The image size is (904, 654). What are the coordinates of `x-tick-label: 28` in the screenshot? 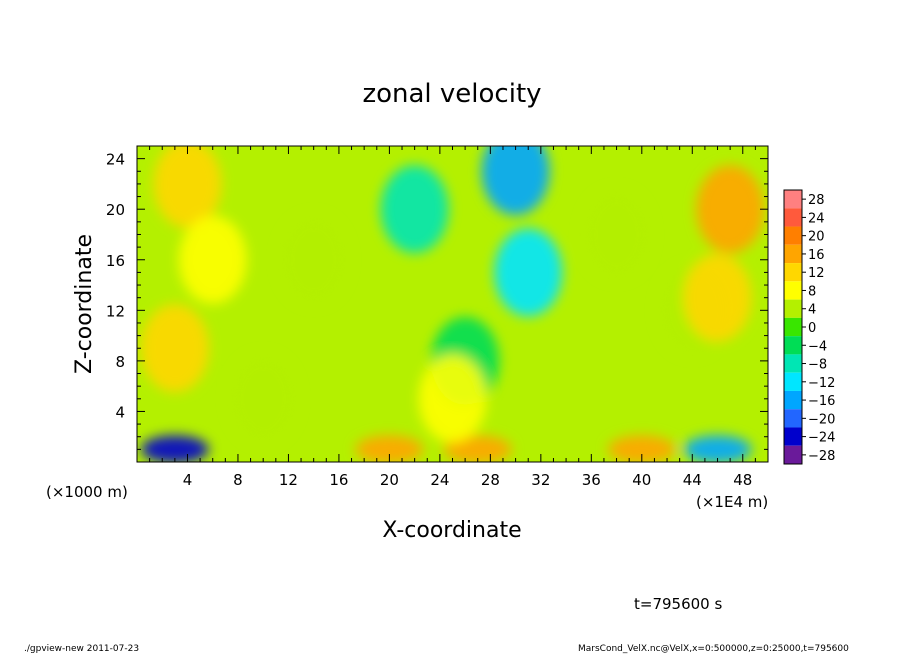 It's located at (490, 480).